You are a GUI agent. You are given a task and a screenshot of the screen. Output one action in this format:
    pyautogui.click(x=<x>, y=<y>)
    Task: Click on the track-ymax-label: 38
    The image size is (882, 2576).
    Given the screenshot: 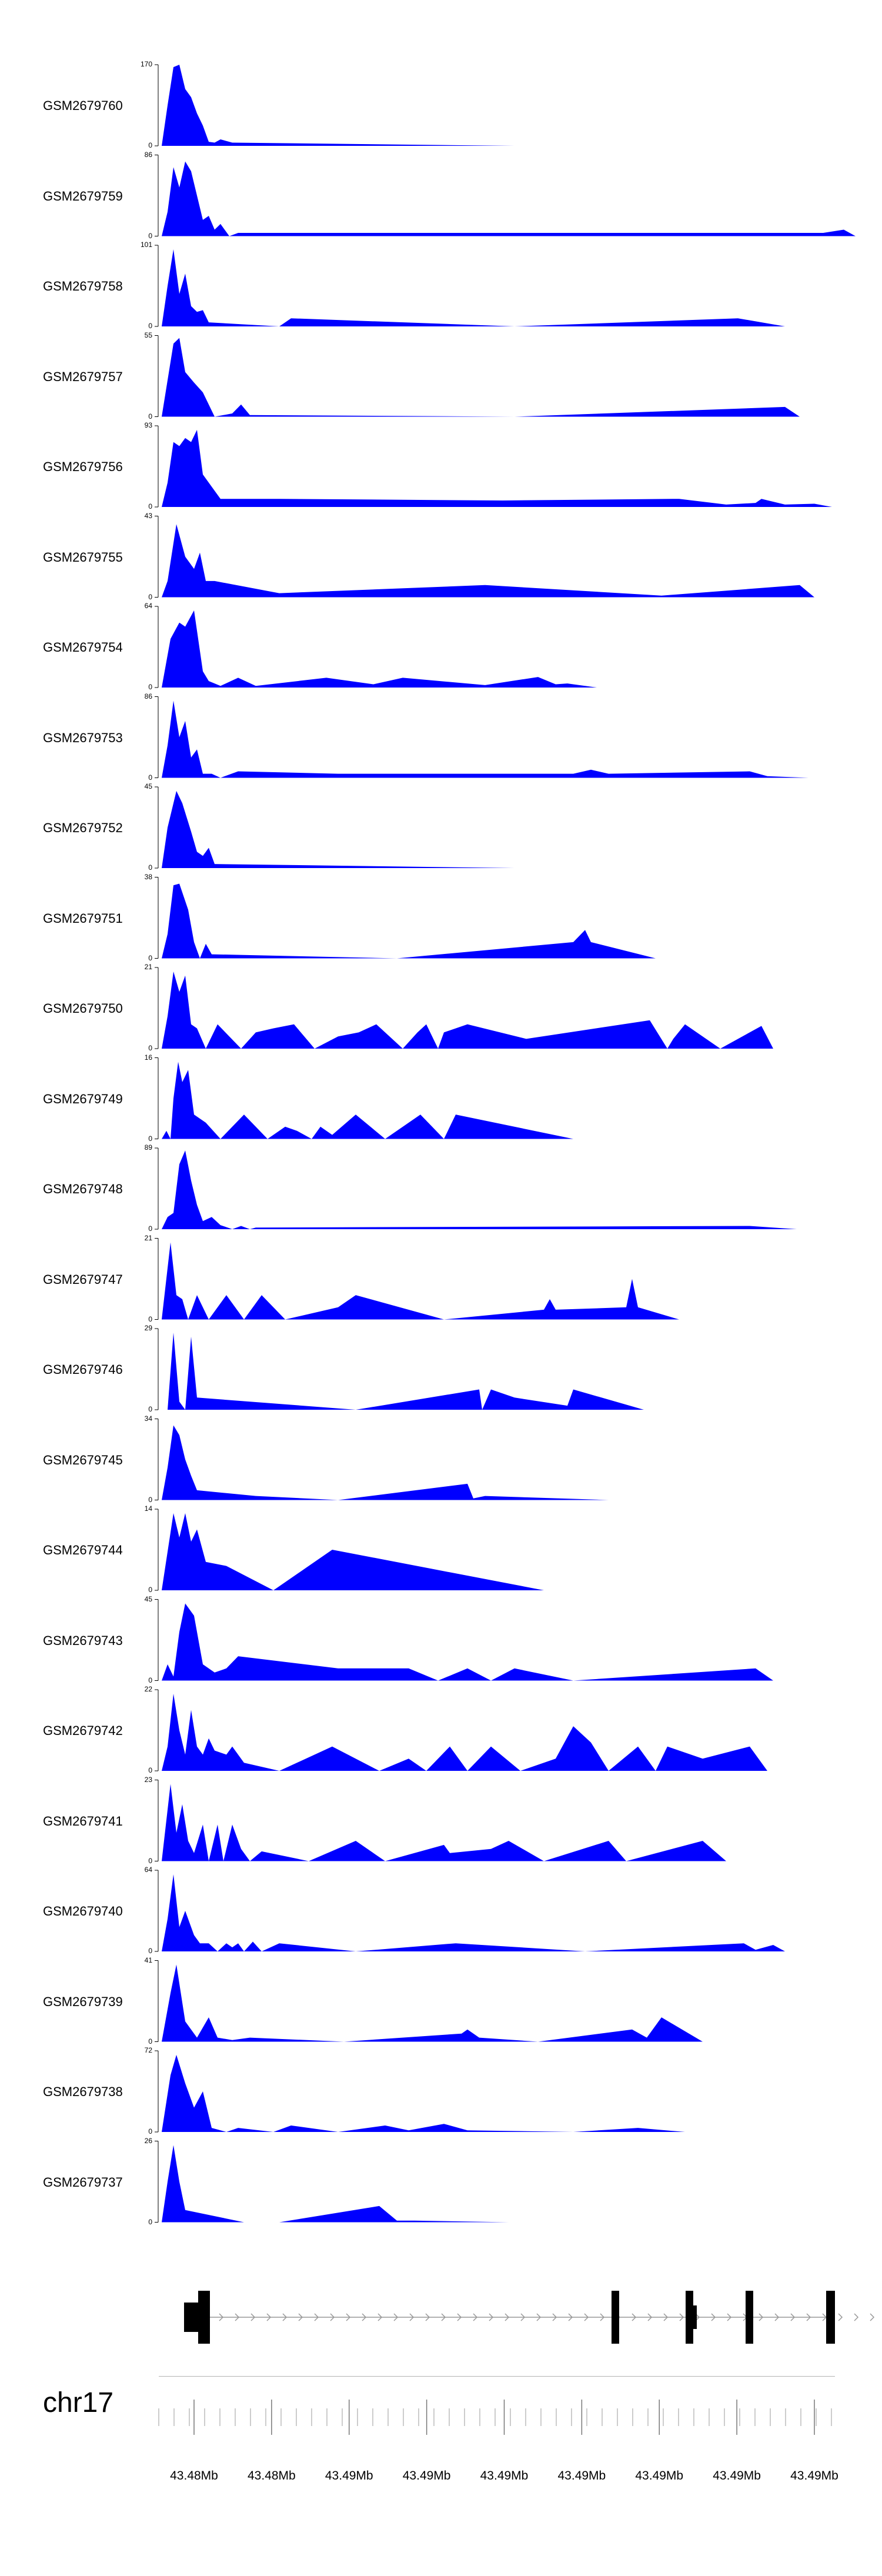 What is the action you would take?
    pyautogui.click(x=148, y=876)
    